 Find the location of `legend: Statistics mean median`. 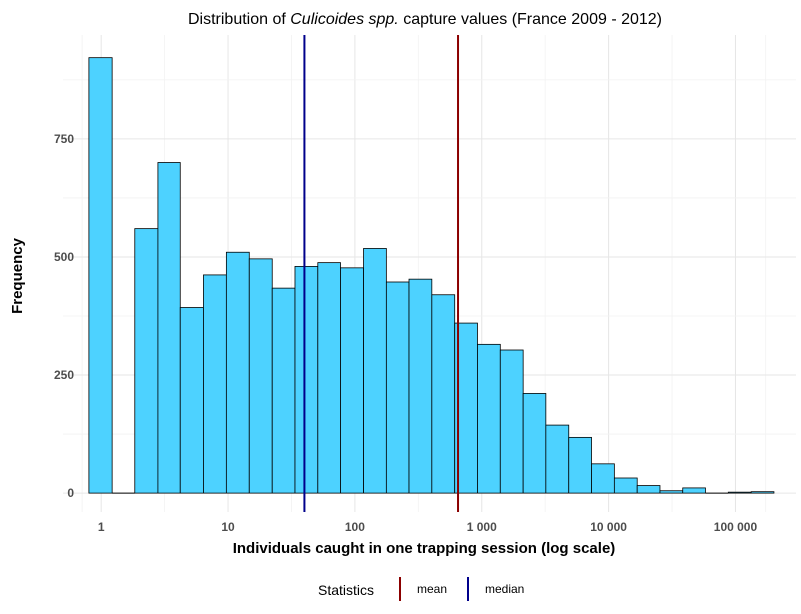

legend: Statistics mean median is located at coordinates (421, 589).